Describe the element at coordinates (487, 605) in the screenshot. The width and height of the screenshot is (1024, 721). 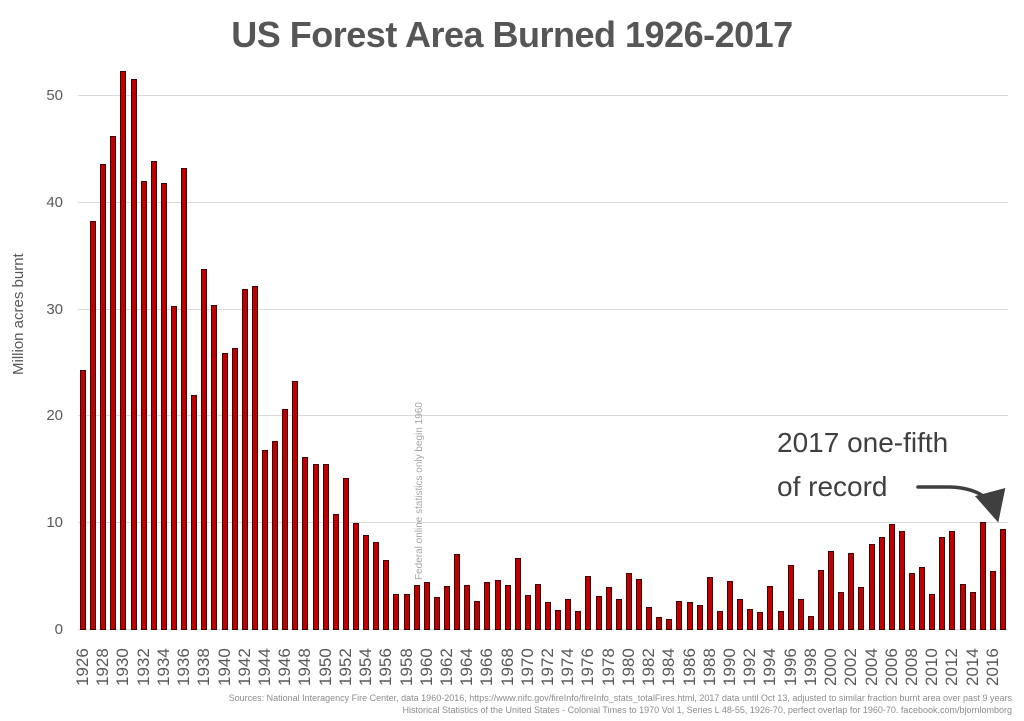
I see `bar-1966` at that location.